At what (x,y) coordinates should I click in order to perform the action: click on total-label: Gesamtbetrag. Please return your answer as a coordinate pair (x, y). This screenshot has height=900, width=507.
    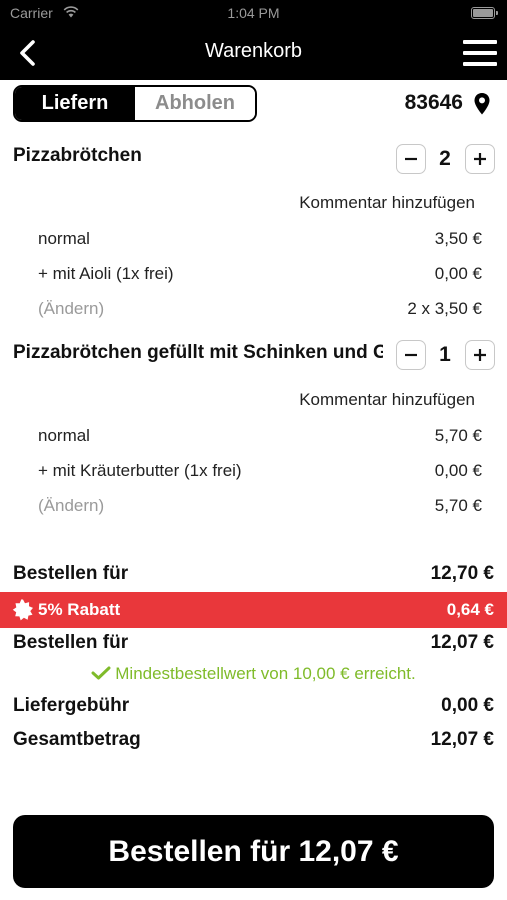
    Looking at the image, I should click on (77, 739).